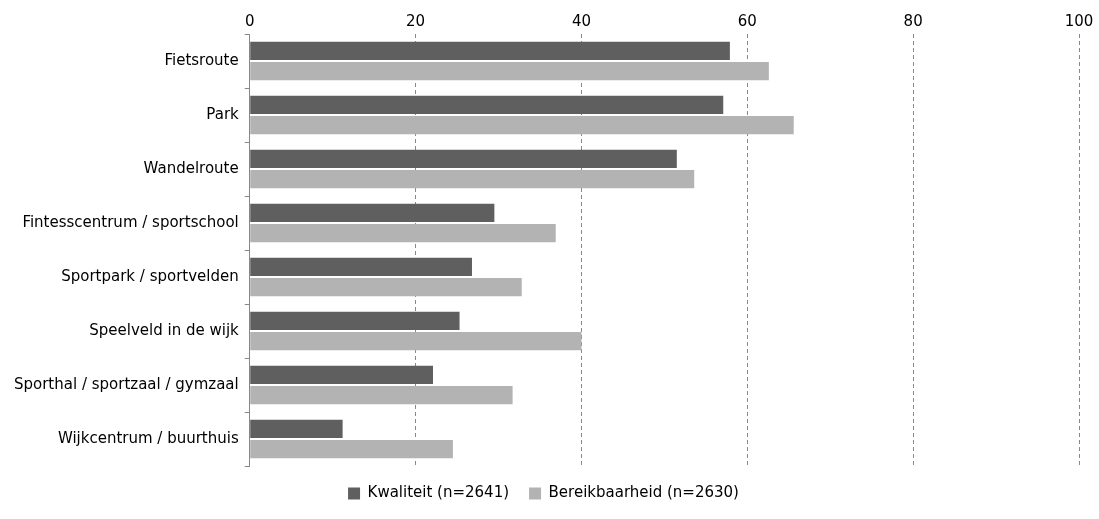  Describe the element at coordinates (1079, 20) in the screenshot. I see `x-tick-label: 100` at that location.